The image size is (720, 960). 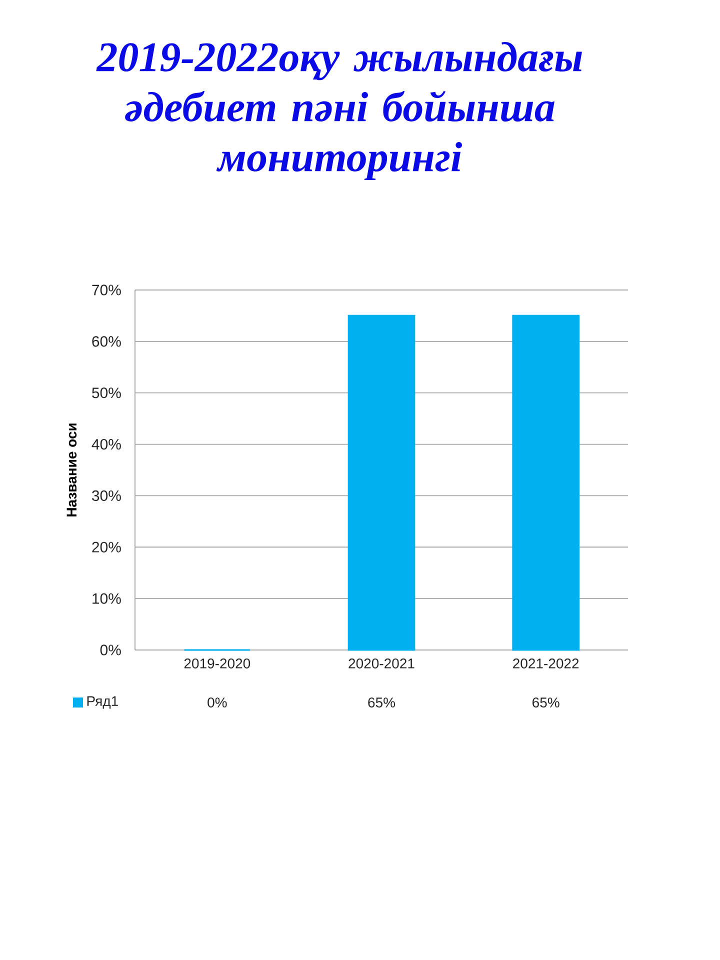 I want to click on y-tick-label: 20%, so click(x=106, y=547).